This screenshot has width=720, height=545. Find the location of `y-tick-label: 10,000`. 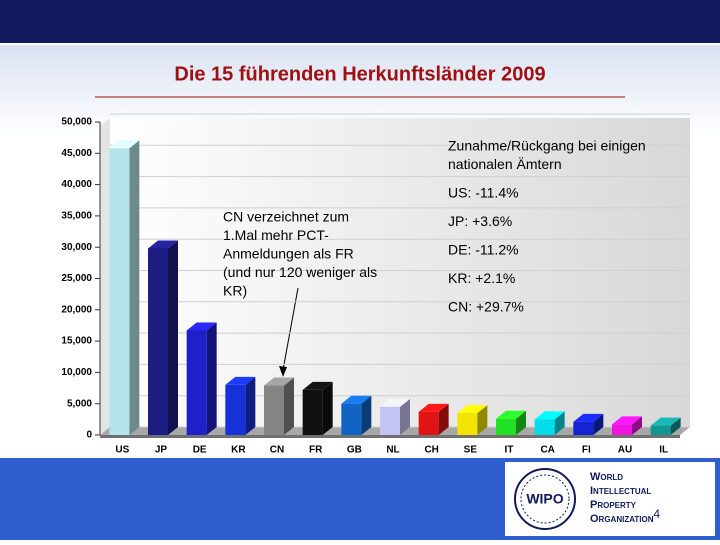

y-tick-label: 10,000 is located at coordinates (76, 372).